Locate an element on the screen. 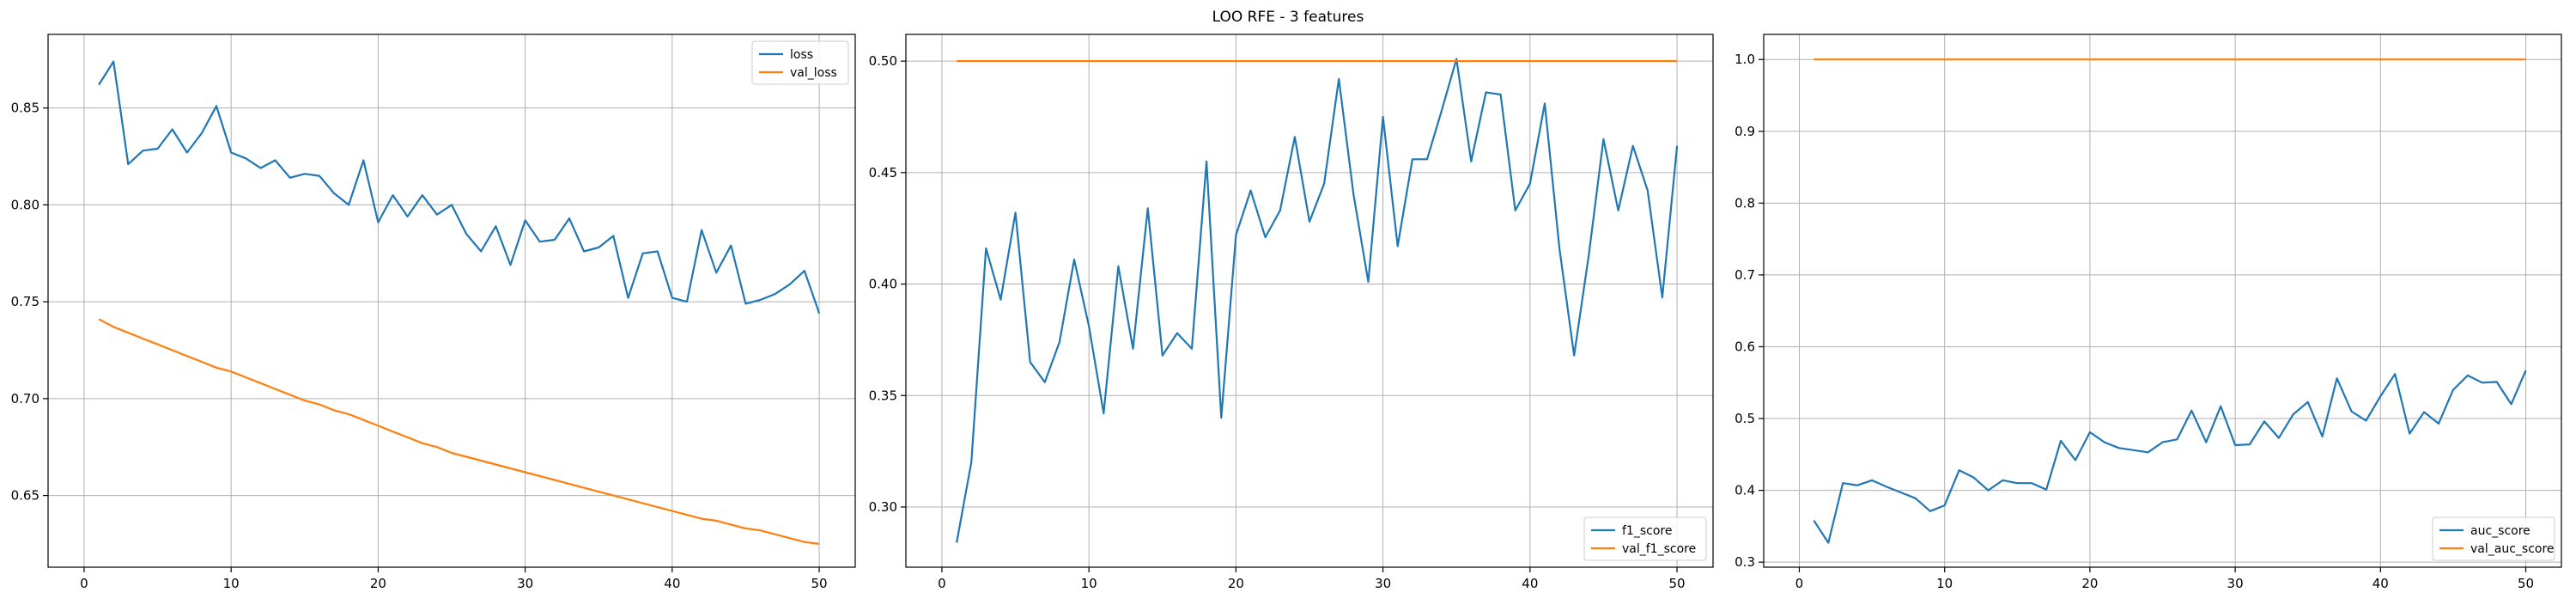 The width and height of the screenshot is (2576, 605). legend-label-val_loss: val_loss is located at coordinates (813, 73).